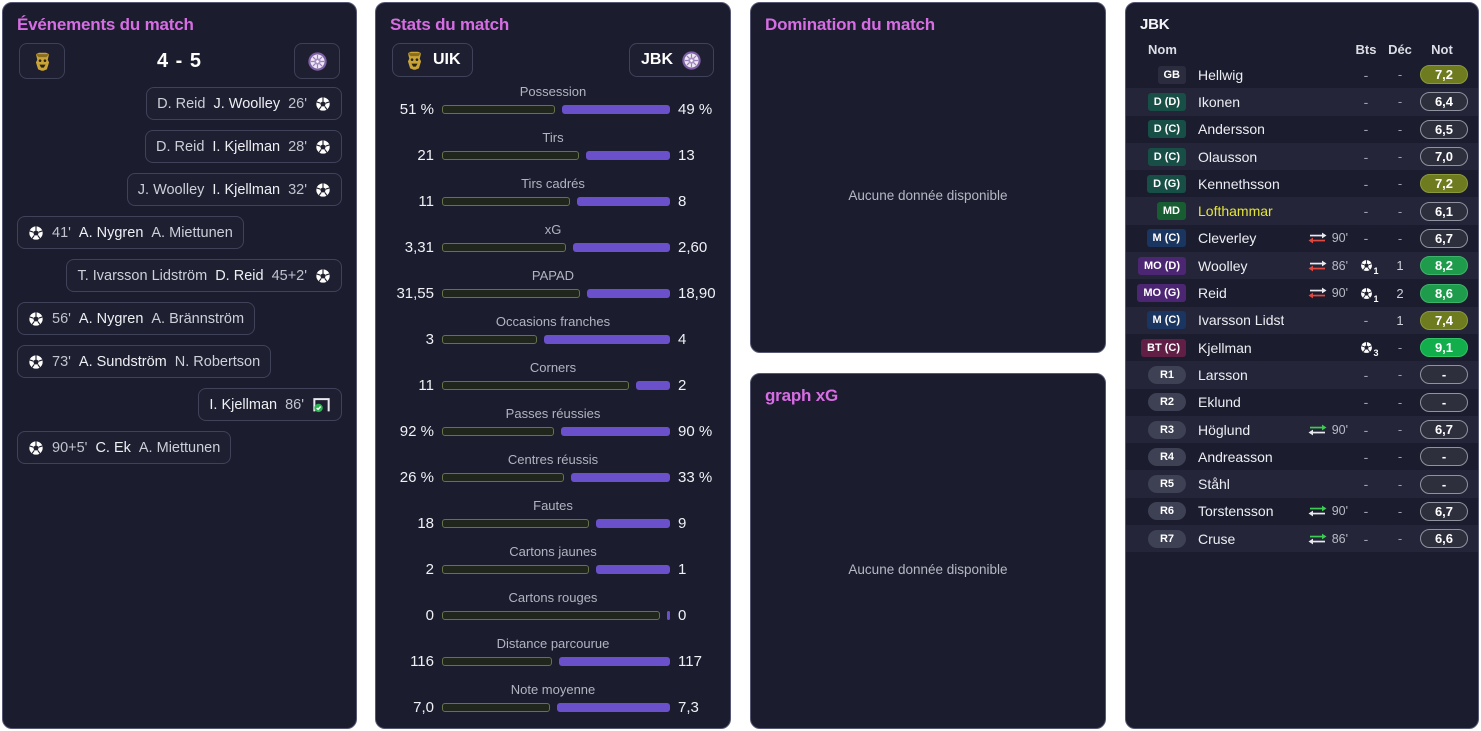 Image resolution: width=1481 pixels, height=731 pixels. What do you see at coordinates (42, 61) in the screenshot?
I see `home-team-badge-button` at bounding box center [42, 61].